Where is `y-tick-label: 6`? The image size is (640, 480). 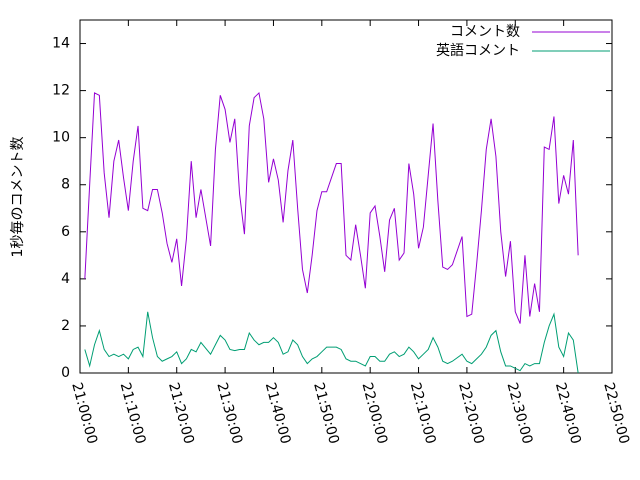 y-tick-label: 6 is located at coordinates (65, 232).